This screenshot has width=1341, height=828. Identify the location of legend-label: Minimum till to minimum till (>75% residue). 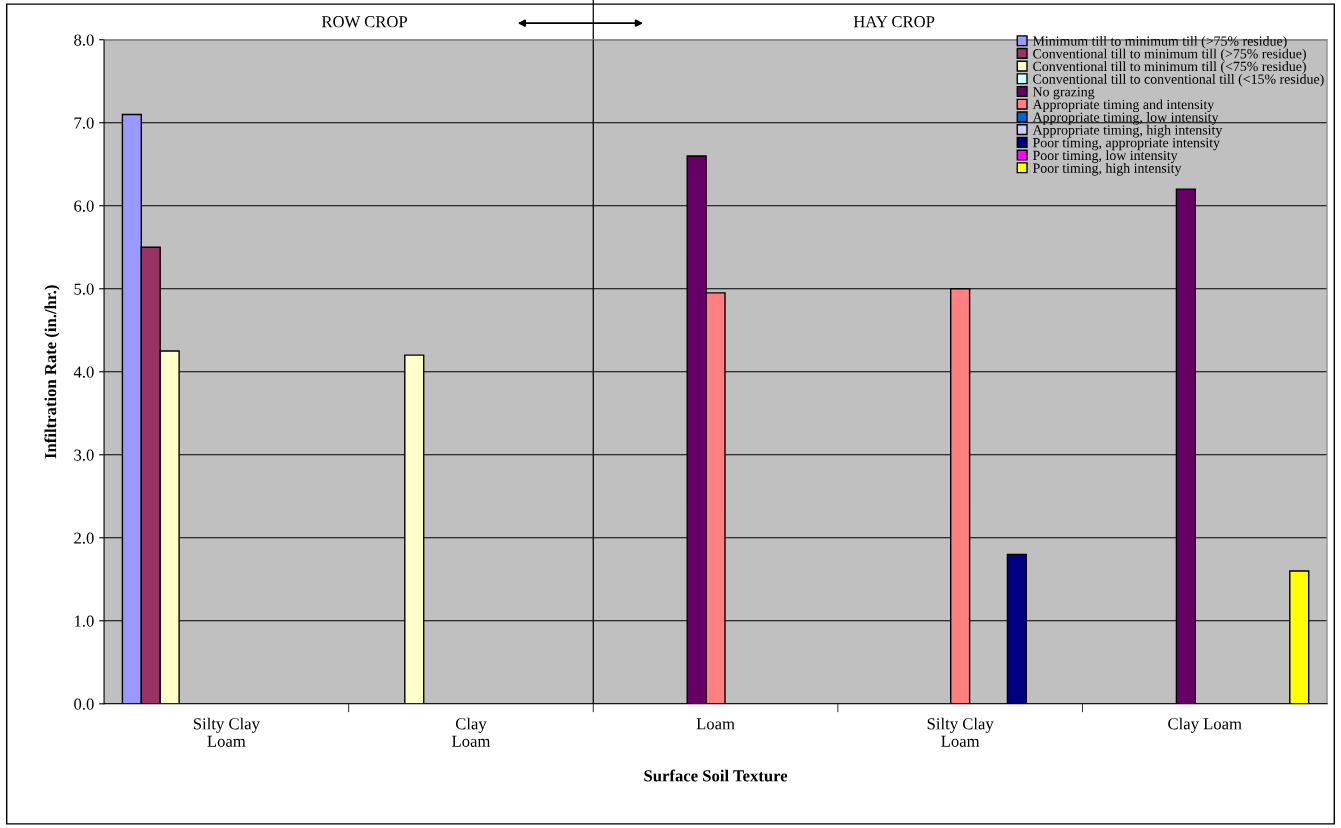
(1159, 42).